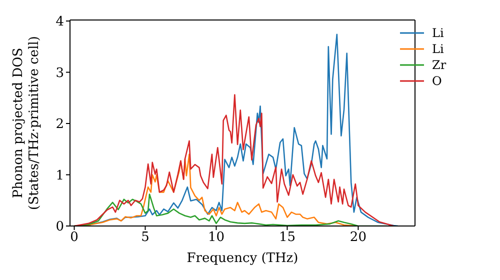  I want to click on x-tick-label: 0, so click(74, 238).